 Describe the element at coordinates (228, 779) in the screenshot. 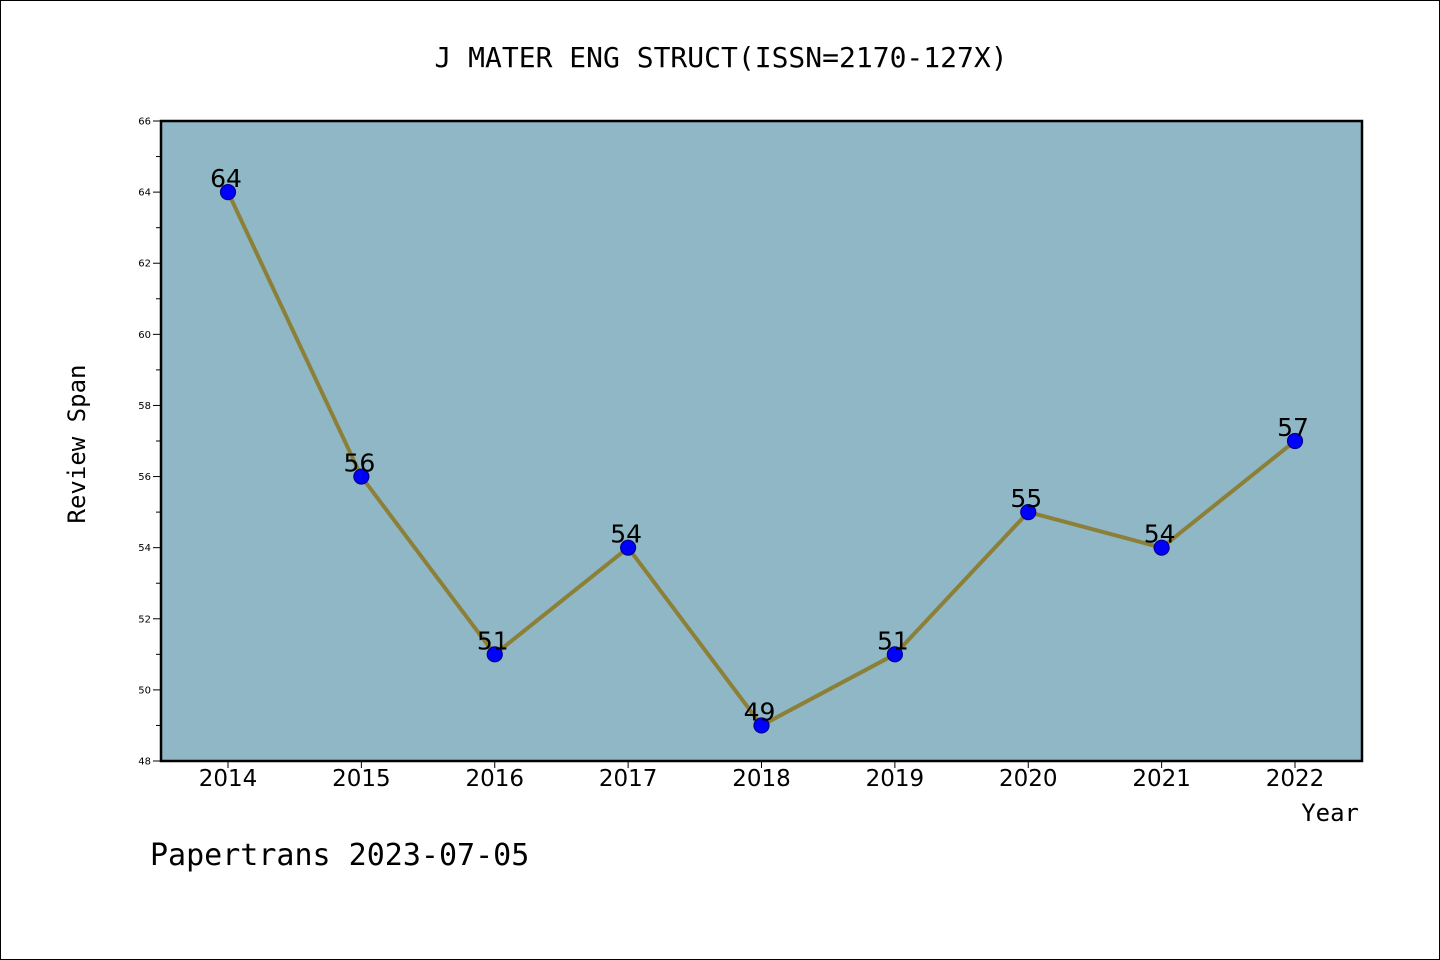

I see `x-tick-label: 2014` at that location.